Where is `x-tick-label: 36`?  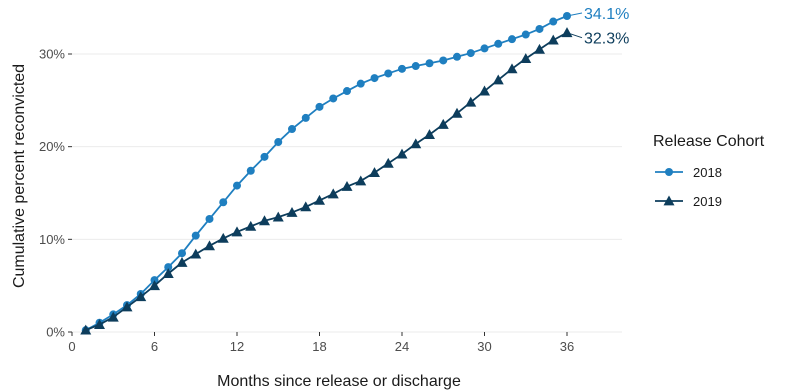 x-tick-label: 36 is located at coordinates (567, 346).